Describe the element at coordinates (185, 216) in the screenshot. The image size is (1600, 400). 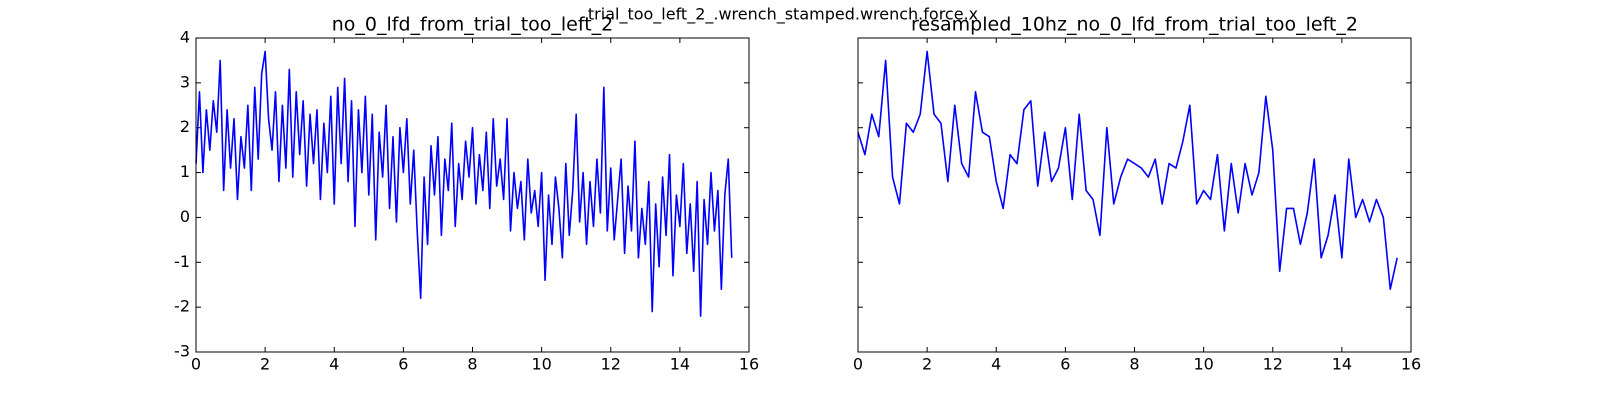
I see `y-tick-label: 0` at that location.